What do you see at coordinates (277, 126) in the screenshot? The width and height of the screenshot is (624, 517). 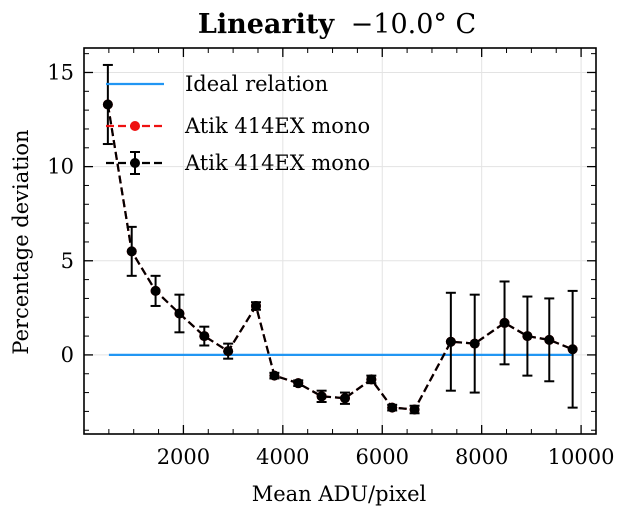 I see `legend-label-1: Atik 414EX mono` at bounding box center [277, 126].